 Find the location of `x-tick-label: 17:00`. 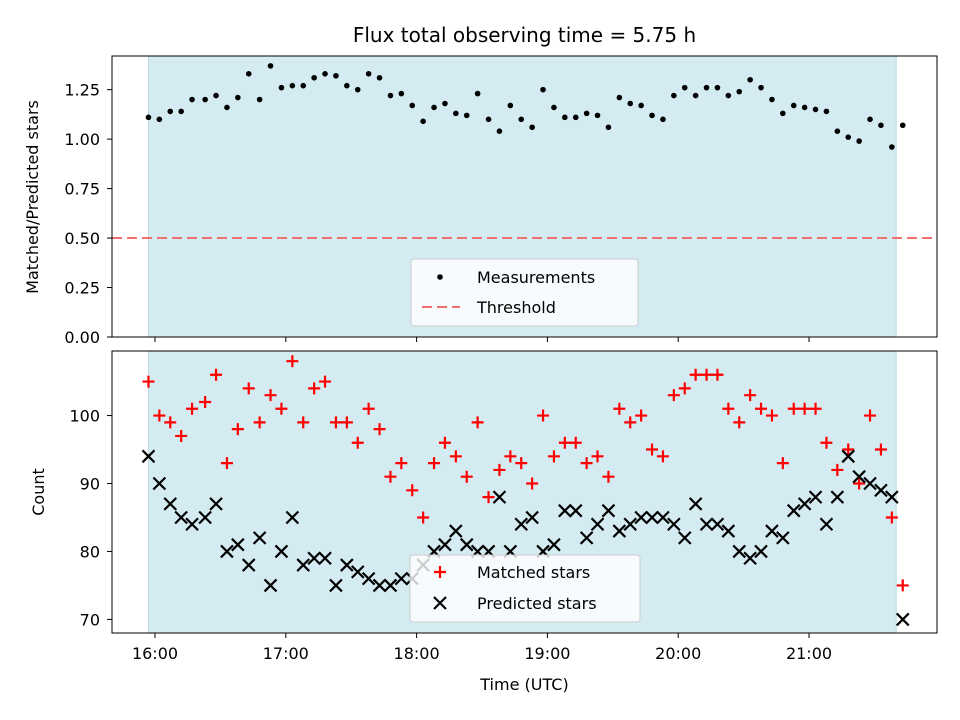

x-tick-label: 17:00 is located at coordinates (286, 653).